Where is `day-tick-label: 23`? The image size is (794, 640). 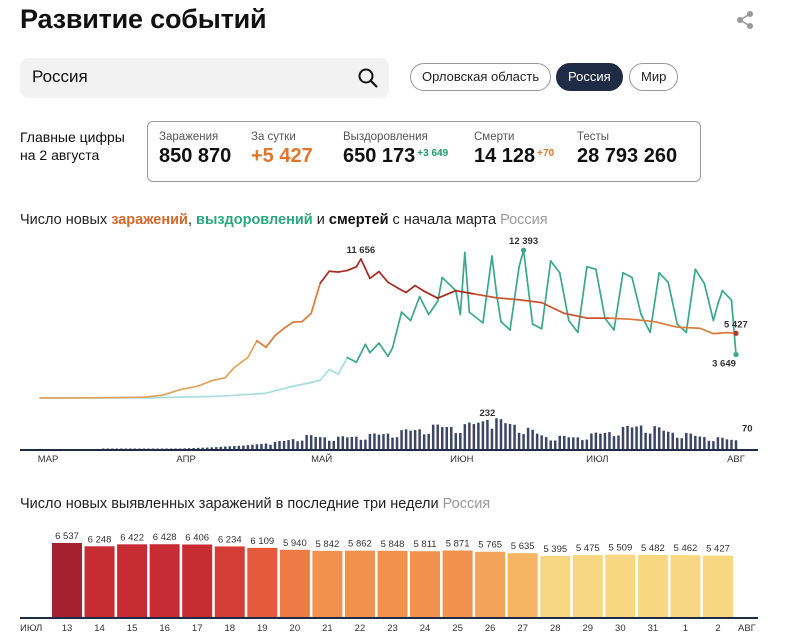
day-tick-label: 23 is located at coordinates (392, 628).